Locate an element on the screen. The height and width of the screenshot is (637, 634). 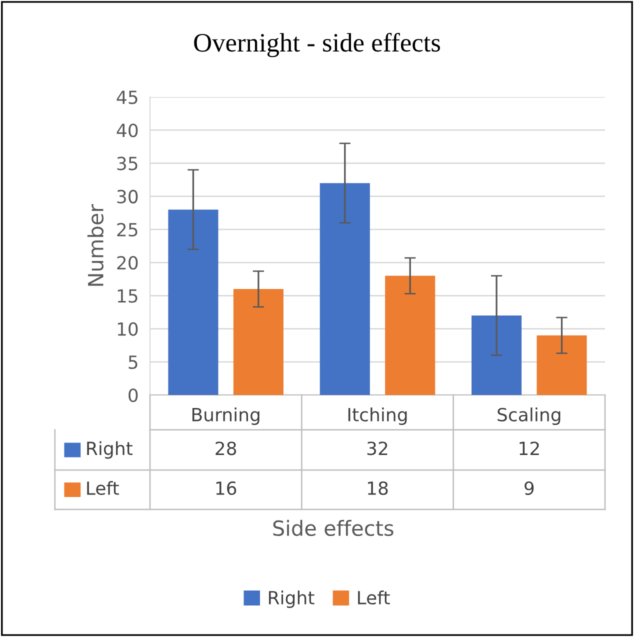
data-label: 9 is located at coordinates (529, 488).